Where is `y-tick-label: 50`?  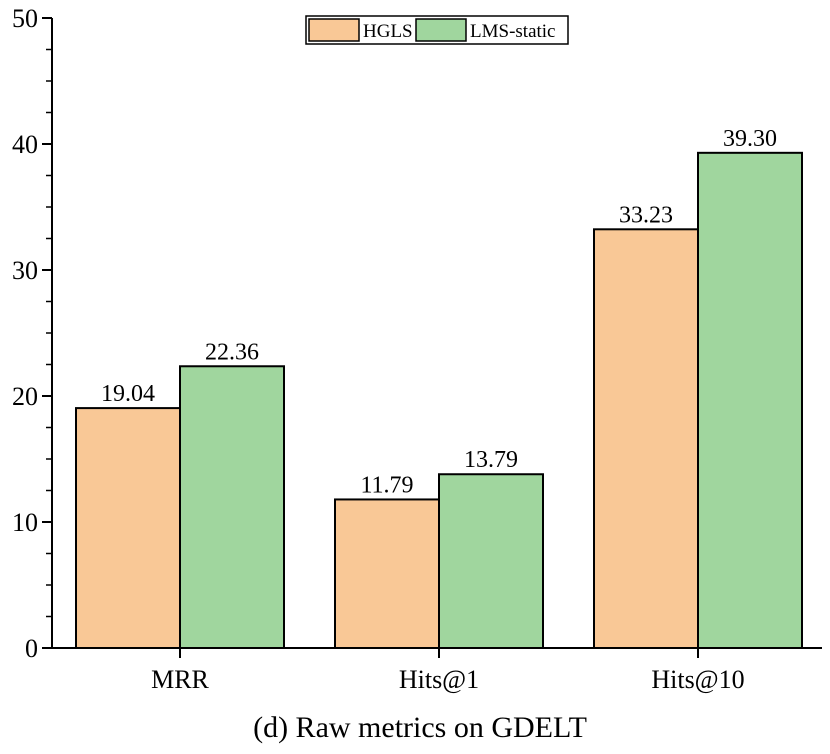
y-tick-label: 50 is located at coordinates (25, 18).